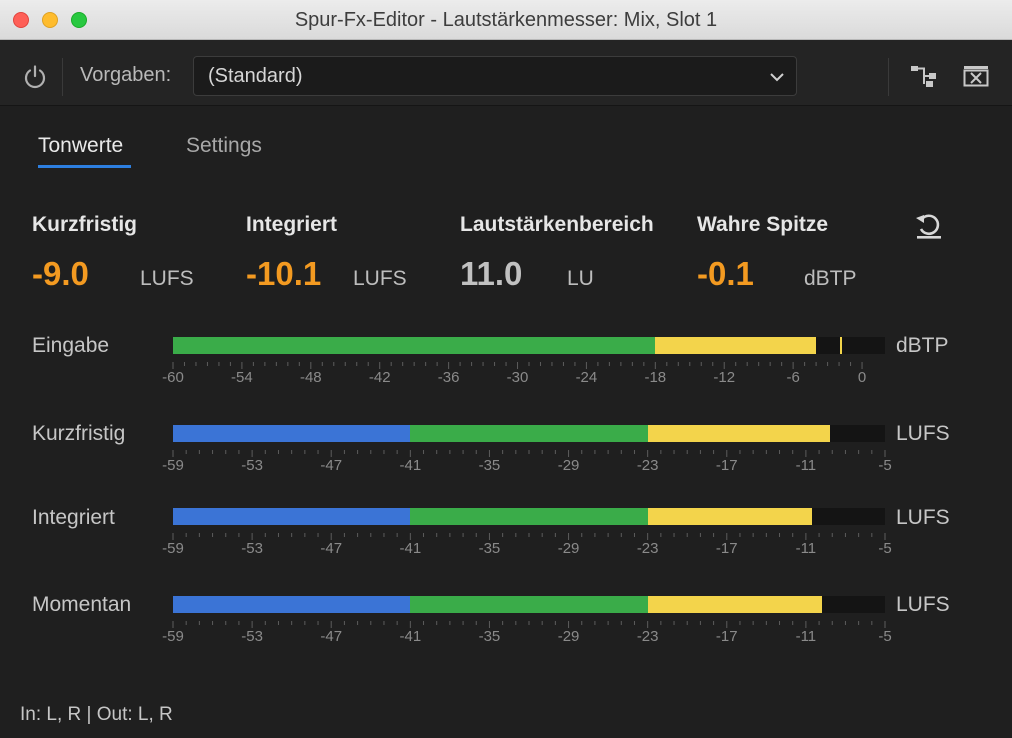  I want to click on meter-label-short-term: Kurzfristig, so click(79, 433).